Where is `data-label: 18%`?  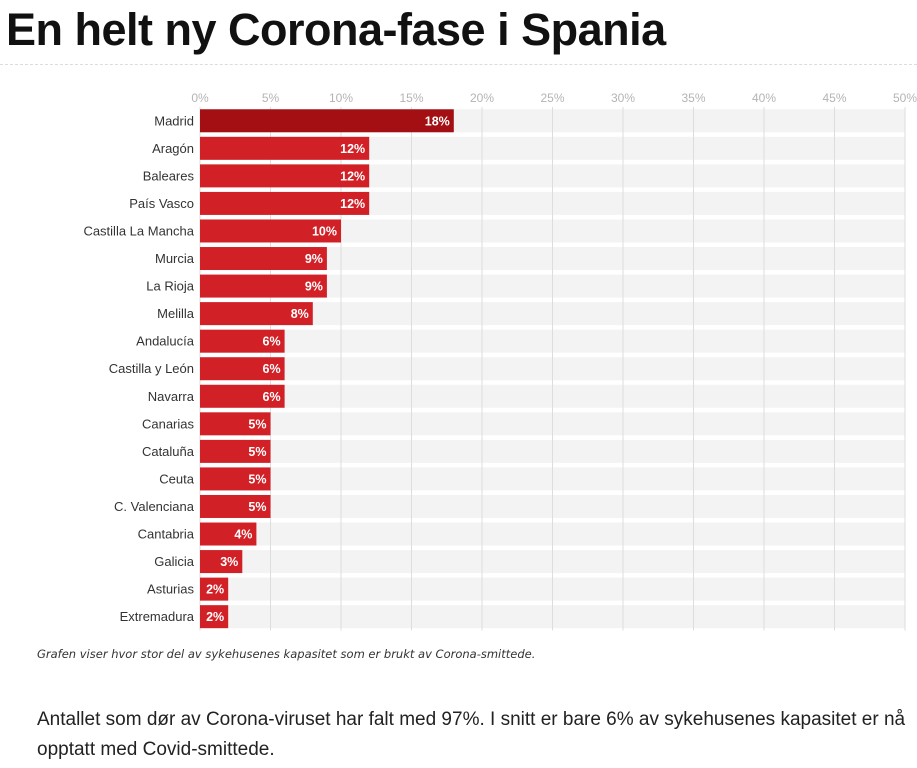 data-label: 18% is located at coordinates (437, 121).